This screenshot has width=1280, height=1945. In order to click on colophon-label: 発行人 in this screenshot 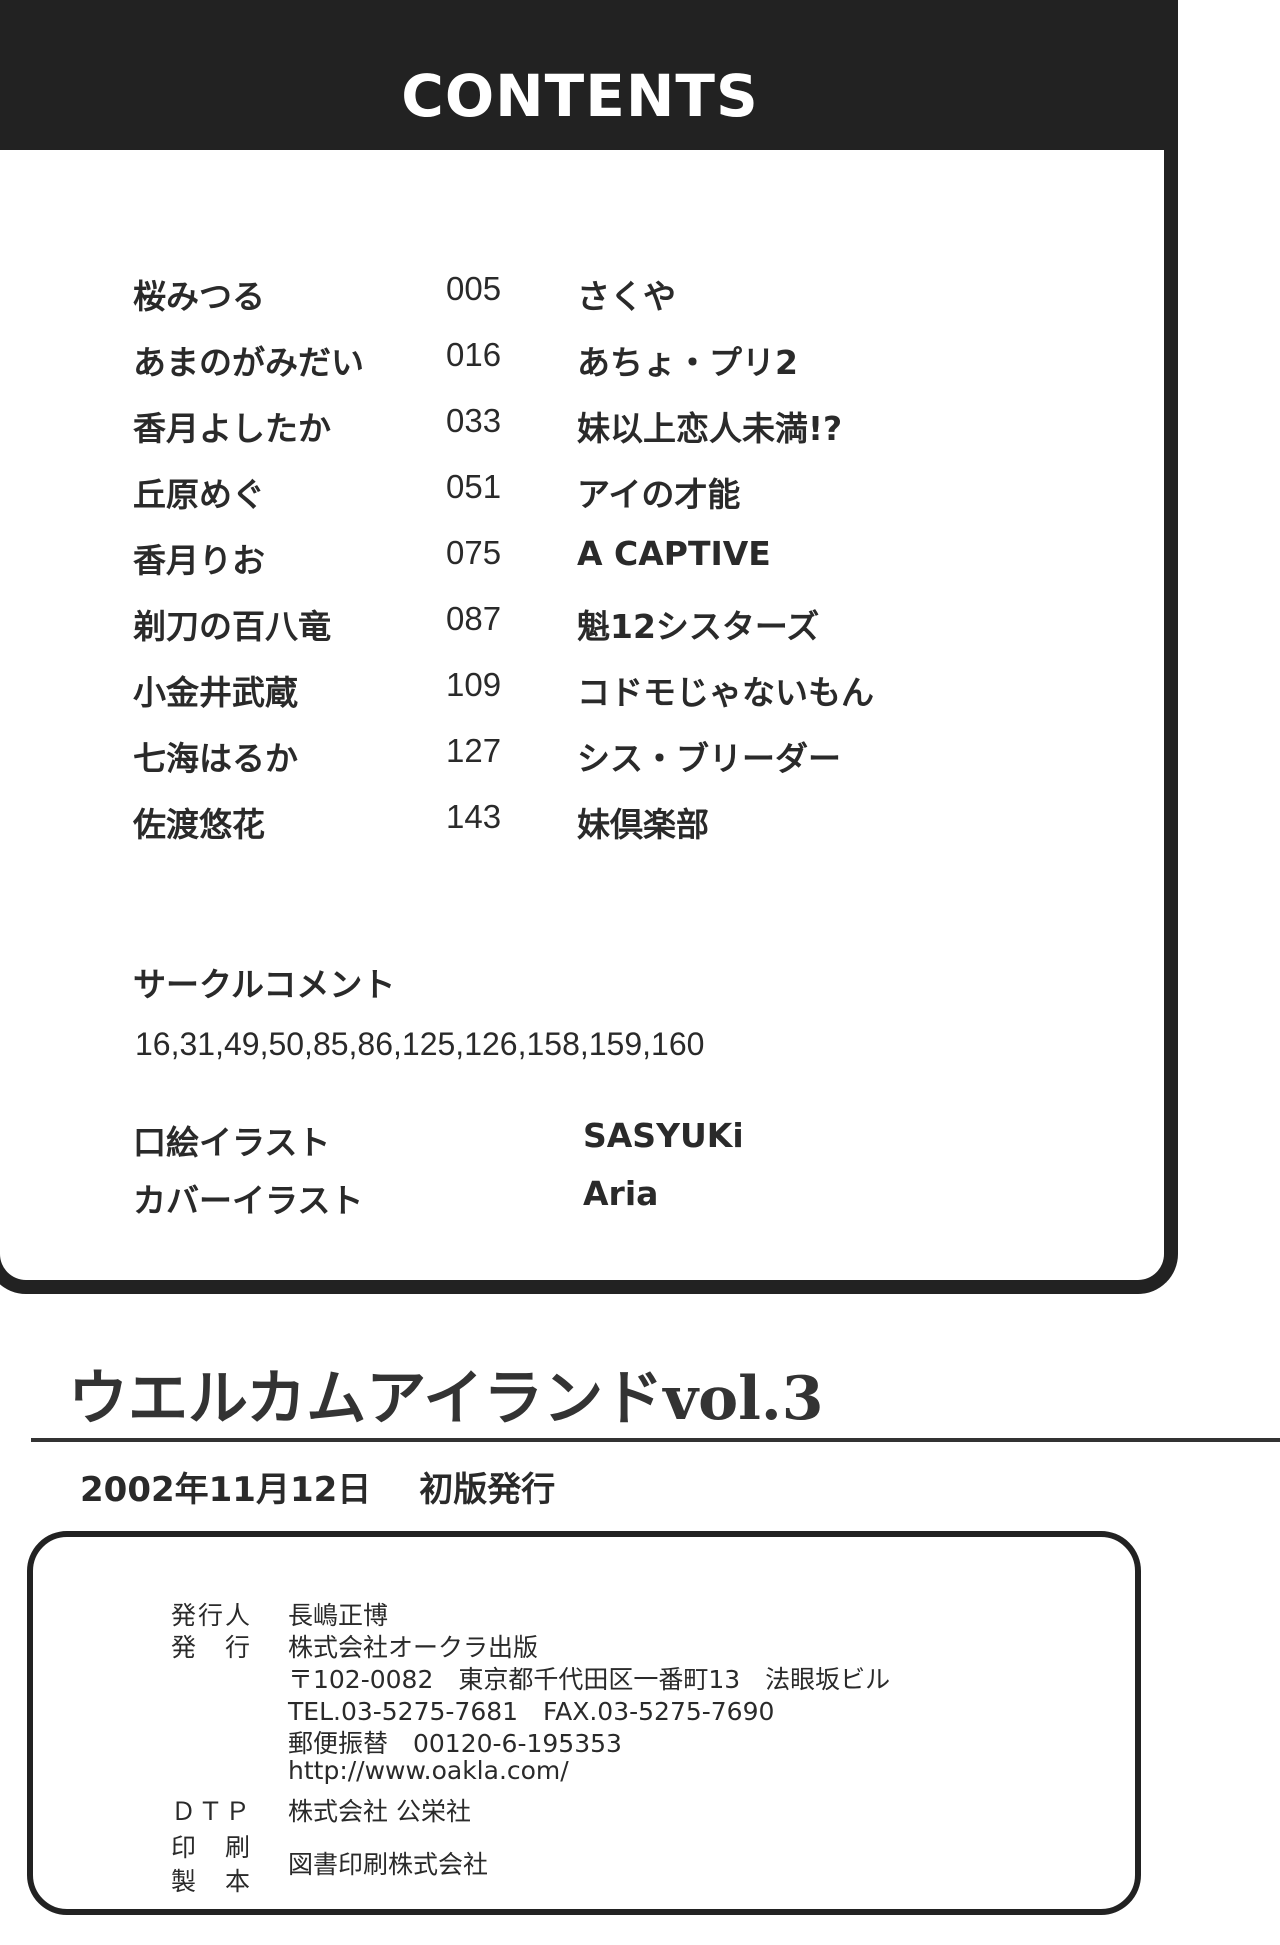, I will do `click(212, 1615)`.